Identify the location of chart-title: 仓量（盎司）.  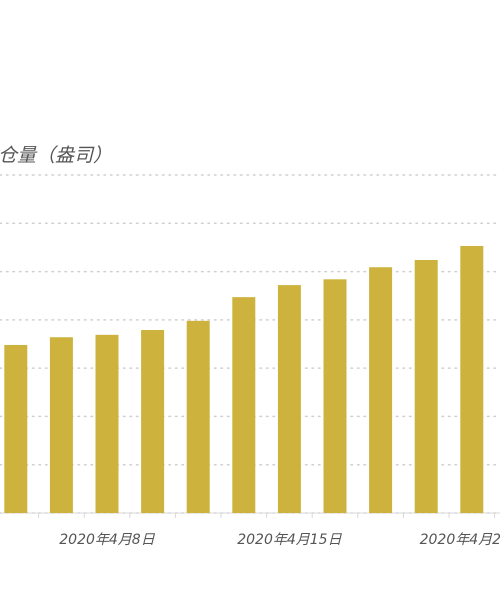
(56, 156).